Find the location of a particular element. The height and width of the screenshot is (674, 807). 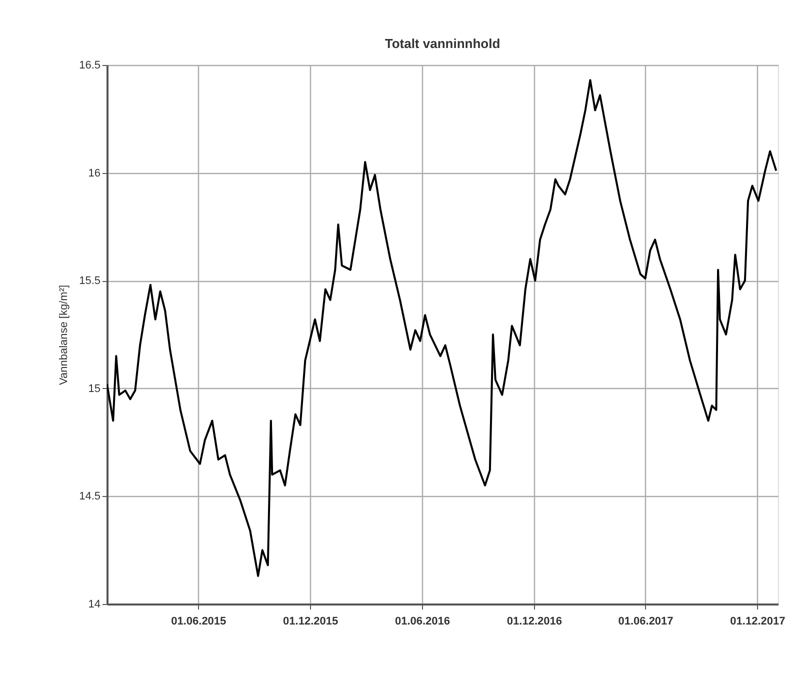

y-tick-label: 14.5 is located at coordinates (89, 496).